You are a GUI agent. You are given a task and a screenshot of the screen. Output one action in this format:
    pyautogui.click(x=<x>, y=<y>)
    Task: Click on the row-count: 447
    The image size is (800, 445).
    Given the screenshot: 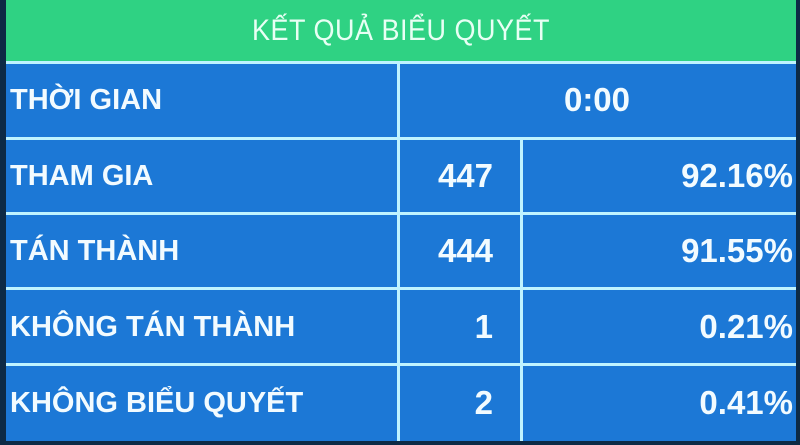 What is the action you would take?
    pyautogui.click(x=458, y=176)
    